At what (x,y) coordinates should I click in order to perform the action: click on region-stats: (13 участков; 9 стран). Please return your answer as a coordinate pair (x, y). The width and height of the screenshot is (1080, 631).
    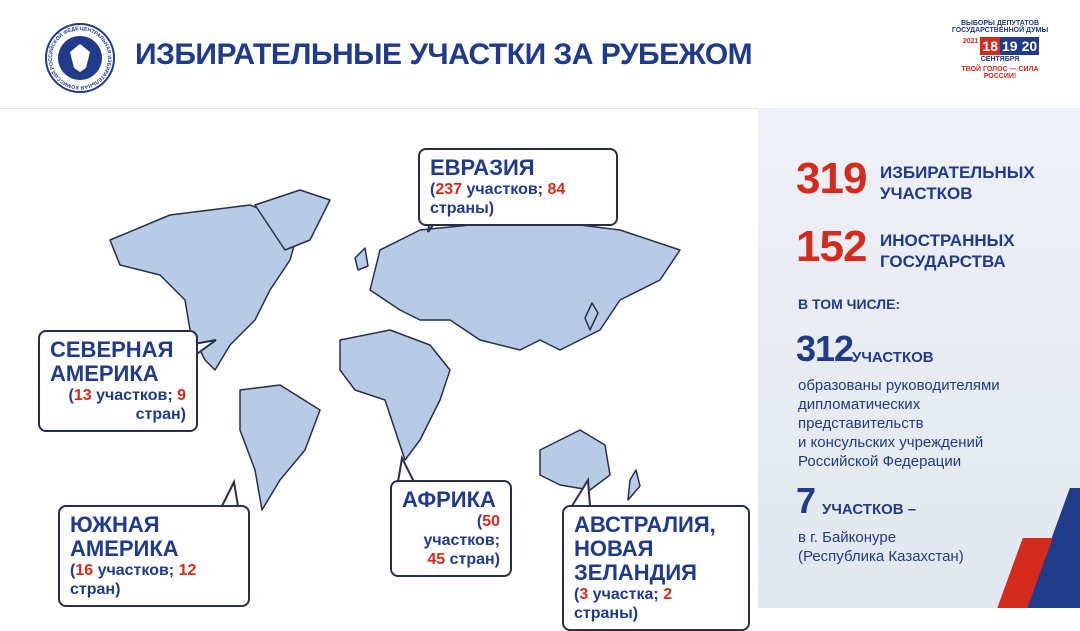
    Looking at the image, I should click on (118, 405).